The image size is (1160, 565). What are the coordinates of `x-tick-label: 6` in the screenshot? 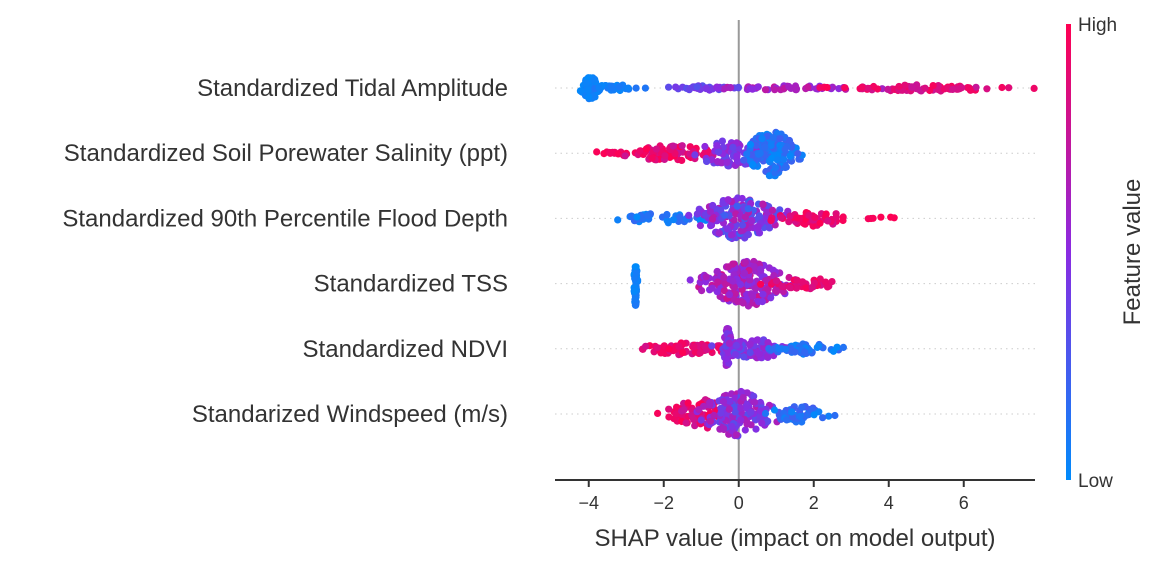 It's located at (964, 503).